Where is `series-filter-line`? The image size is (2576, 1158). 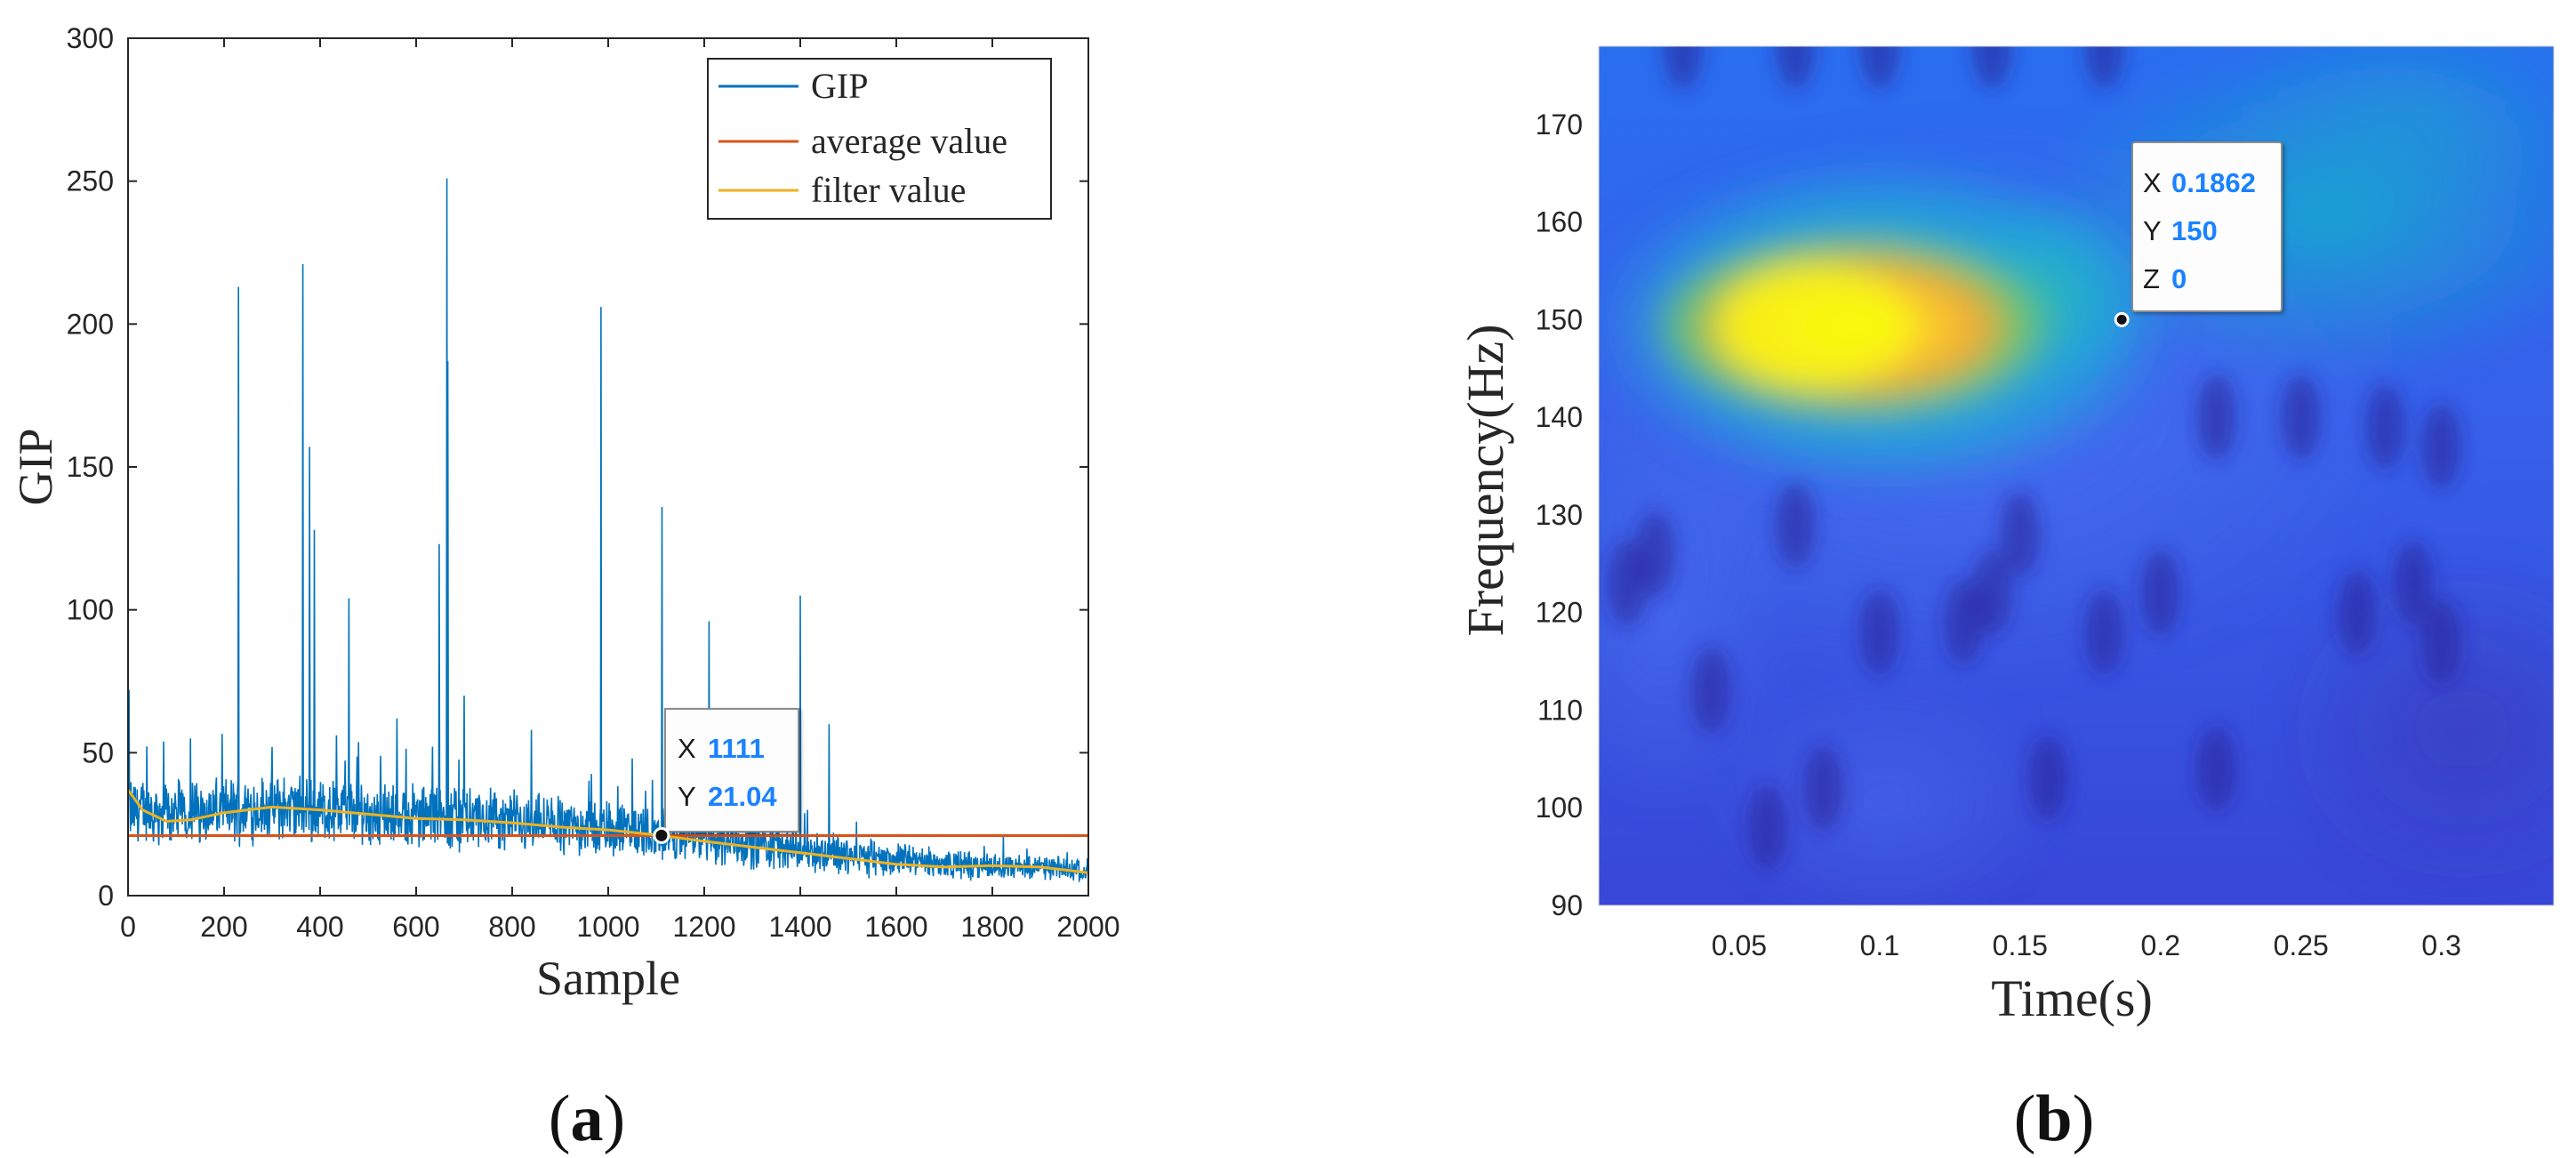
series-filter-line is located at coordinates (608, 831).